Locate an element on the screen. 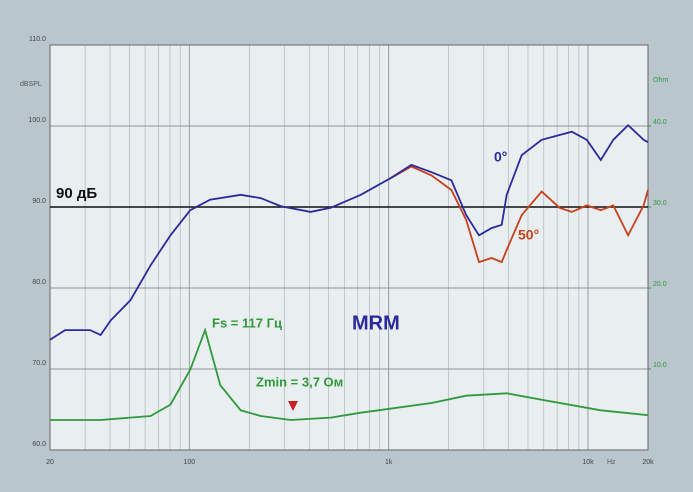  x-axis-label: Hz is located at coordinates (611, 462).